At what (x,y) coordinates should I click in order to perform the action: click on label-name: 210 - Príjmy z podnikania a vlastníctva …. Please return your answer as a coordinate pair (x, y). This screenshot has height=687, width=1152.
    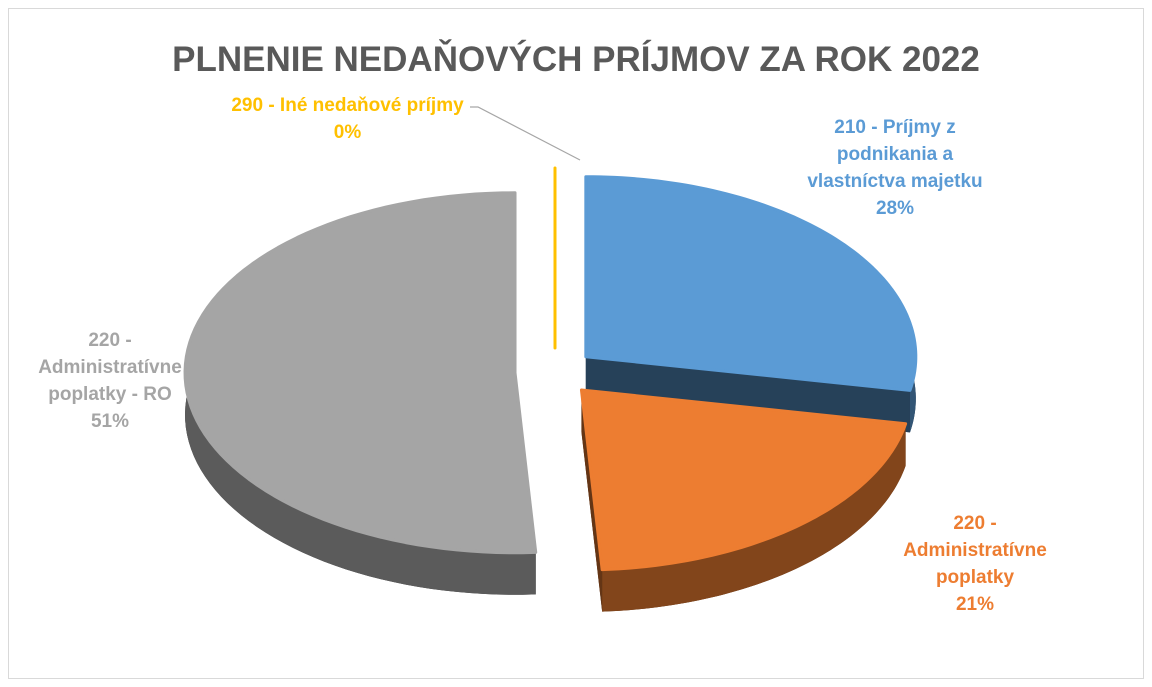
    Looking at the image, I should click on (895, 154).